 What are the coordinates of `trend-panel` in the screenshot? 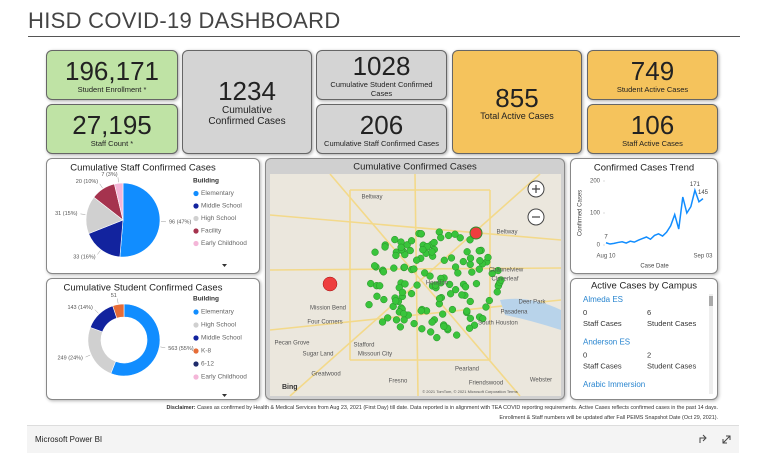 It's located at (644, 216).